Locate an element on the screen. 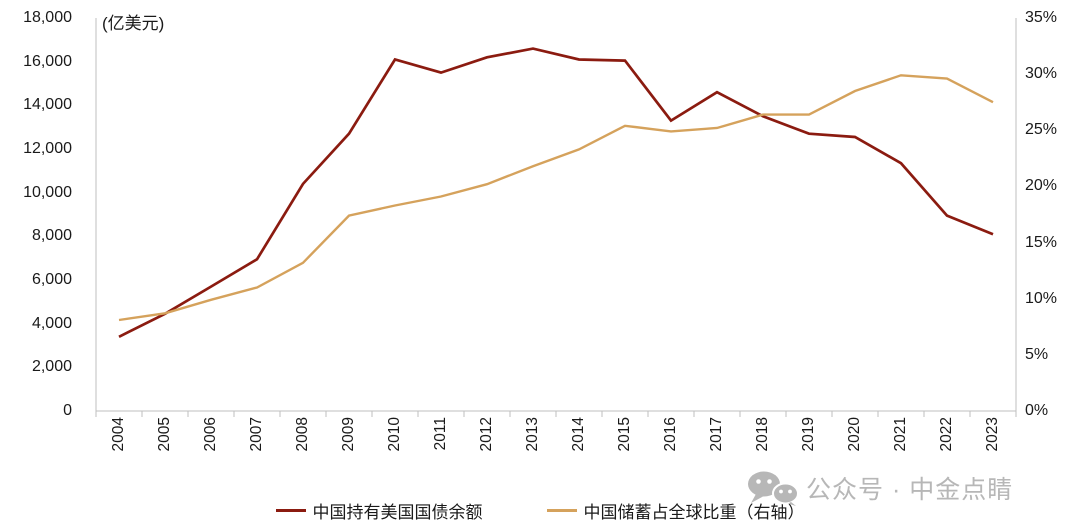 This screenshot has width=1080, height=531. x-axis-label: 2014 is located at coordinates (578, 434).